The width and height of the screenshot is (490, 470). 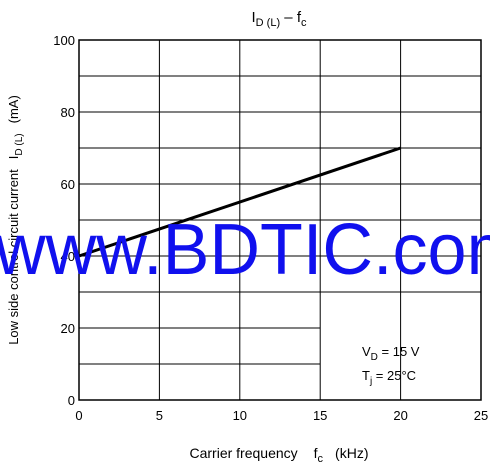 What do you see at coordinates (68, 256) in the screenshot?
I see `y-tick-label: 40` at bounding box center [68, 256].